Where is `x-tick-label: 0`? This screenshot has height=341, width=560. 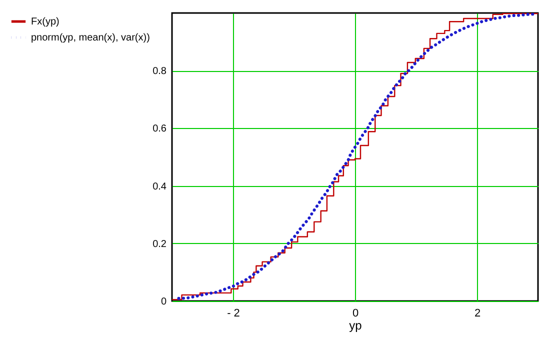 x-tick-label: 0 is located at coordinates (355, 314).